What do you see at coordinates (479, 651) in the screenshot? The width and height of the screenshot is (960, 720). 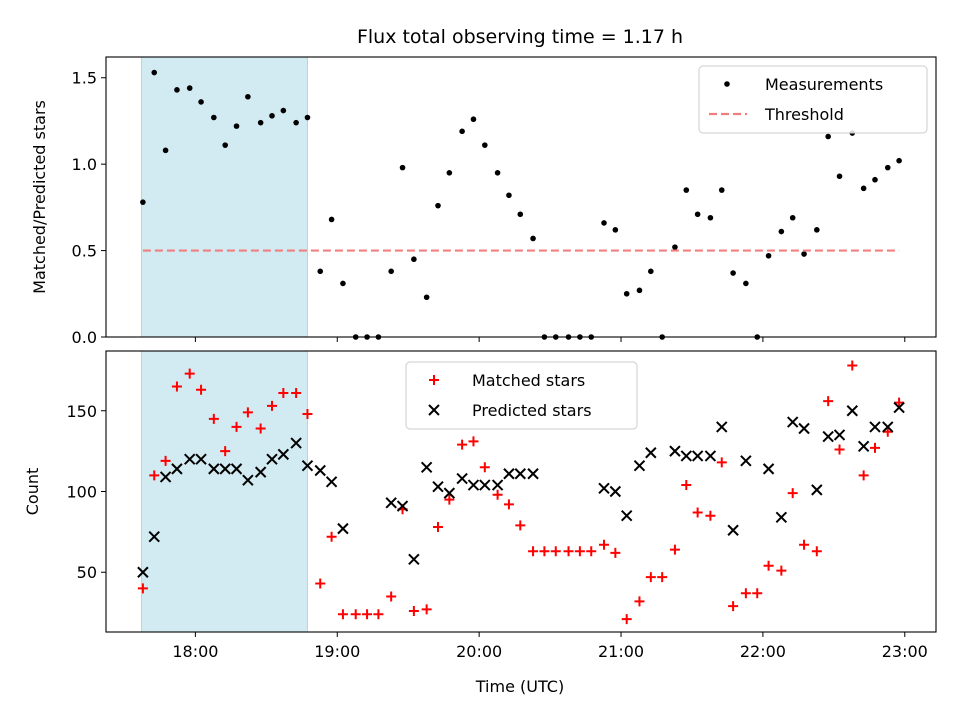 I see `x-tick-label: 20:00` at bounding box center [479, 651].